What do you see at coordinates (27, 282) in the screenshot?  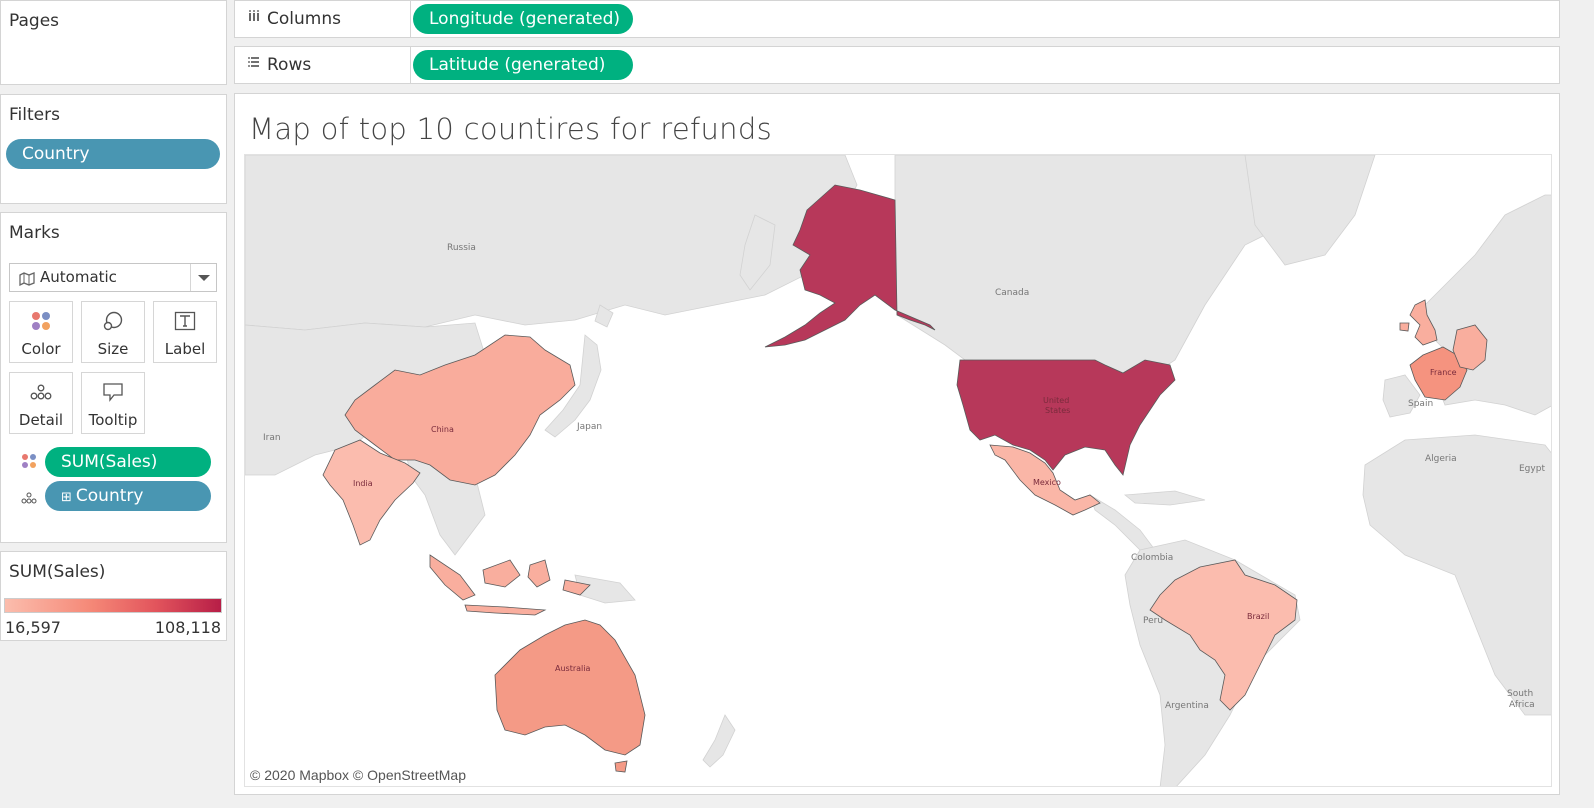 I see `map-icon` at bounding box center [27, 282].